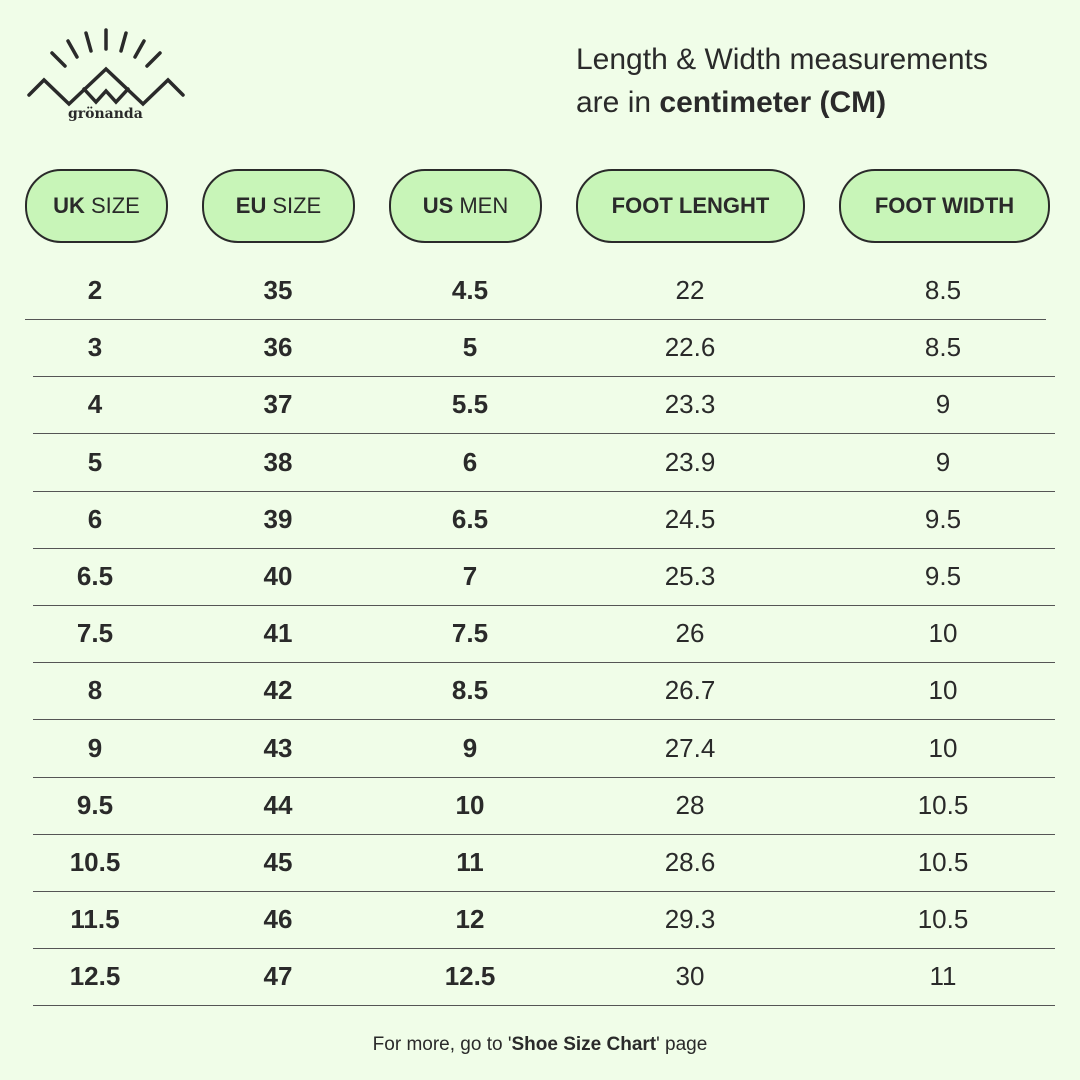  Describe the element at coordinates (470, 633) in the screenshot. I see `cell-us-men: 7.5` at that location.